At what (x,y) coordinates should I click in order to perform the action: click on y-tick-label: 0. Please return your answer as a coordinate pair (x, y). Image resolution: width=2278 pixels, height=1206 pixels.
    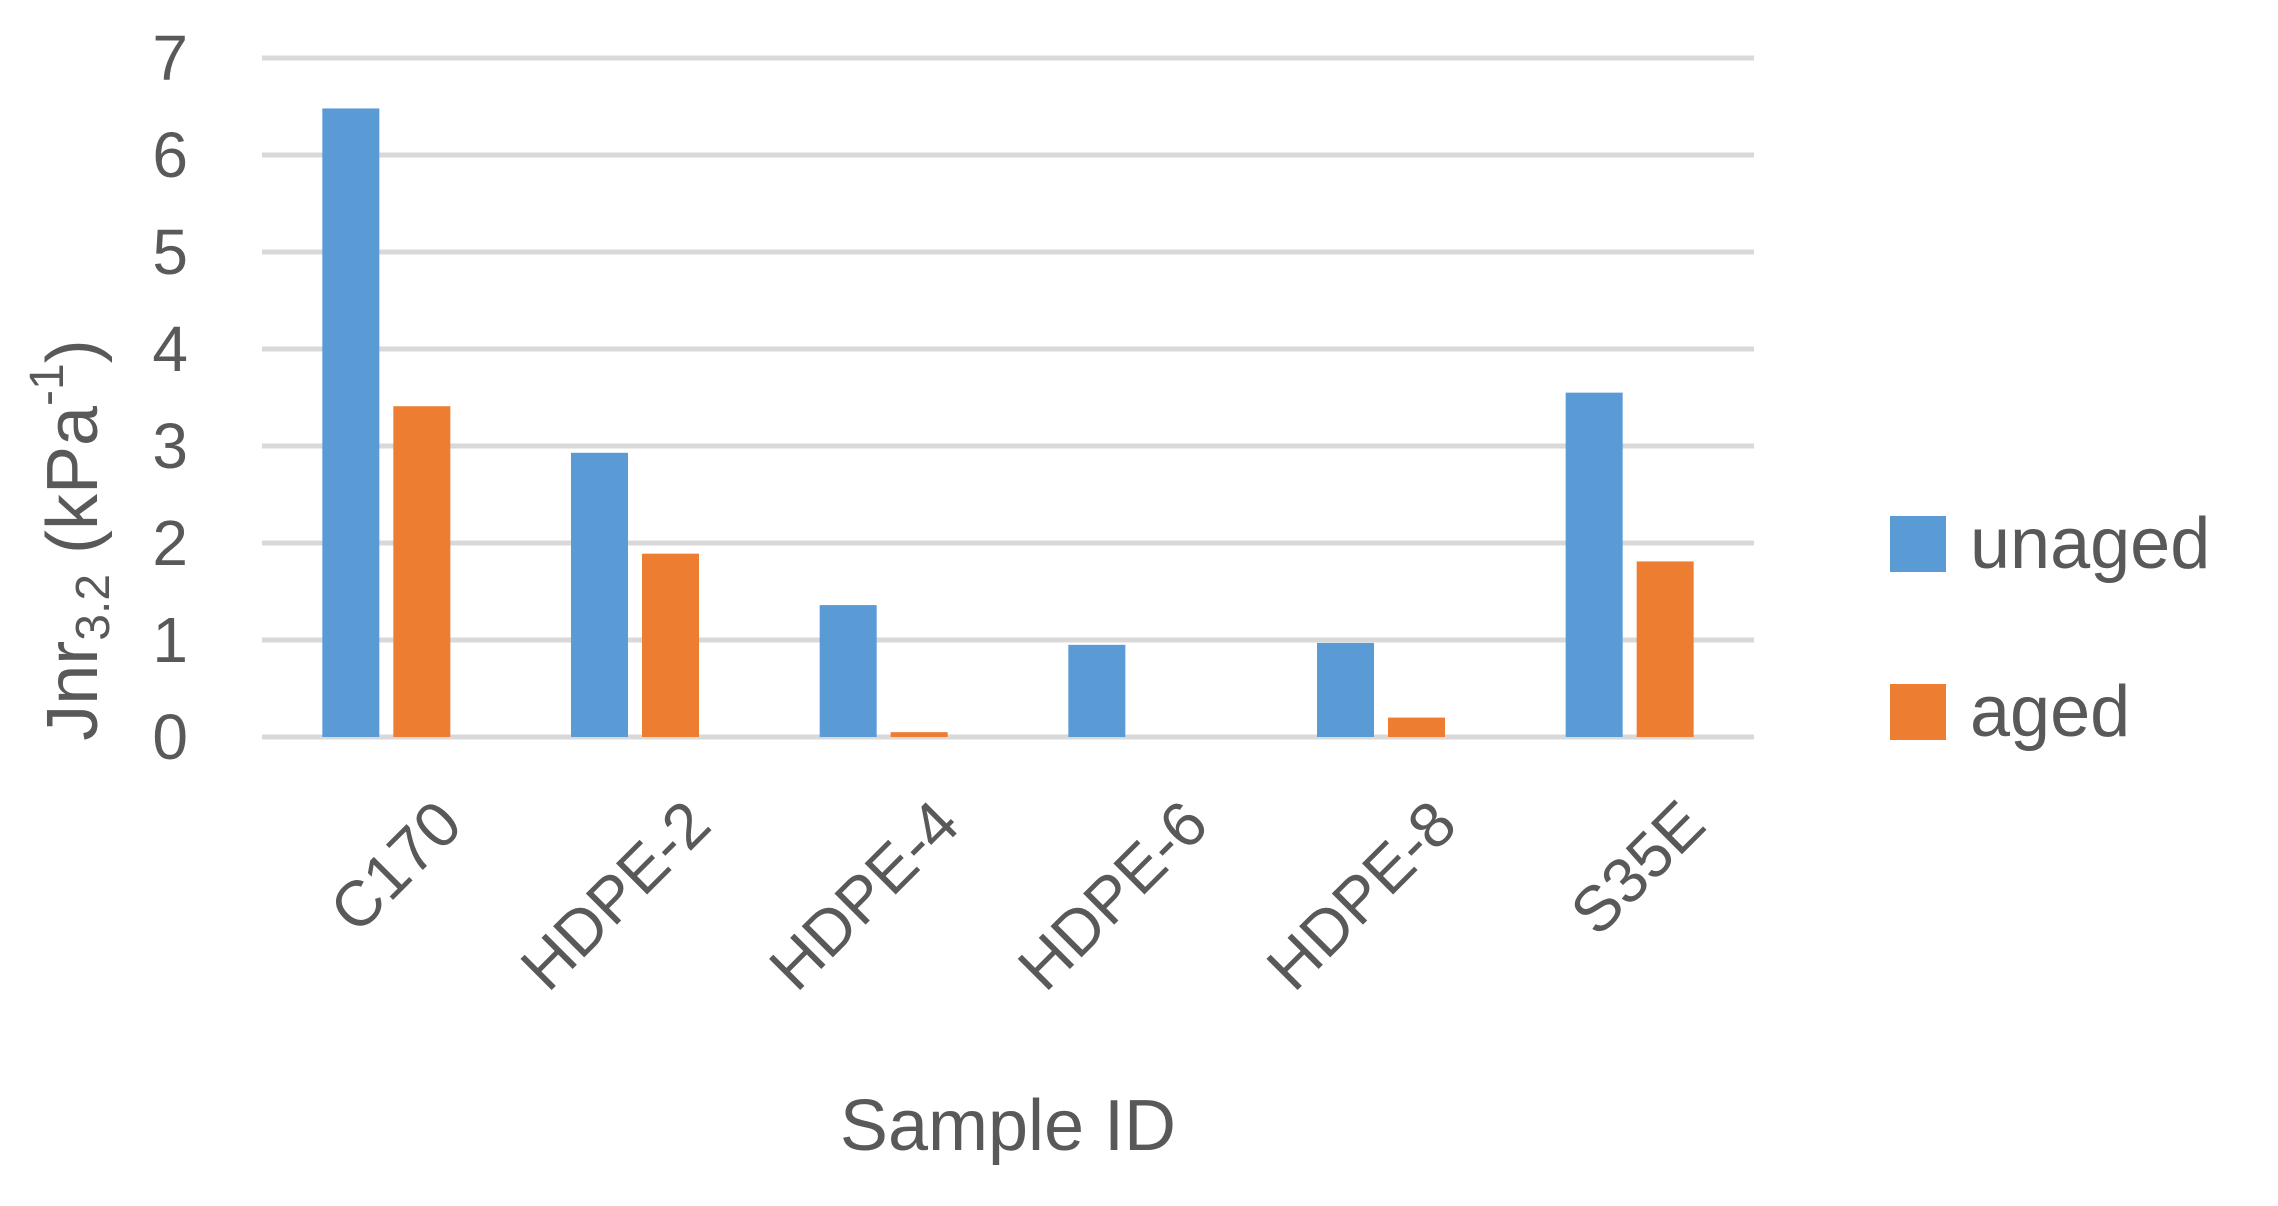
    Looking at the image, I should click on (170, 737).